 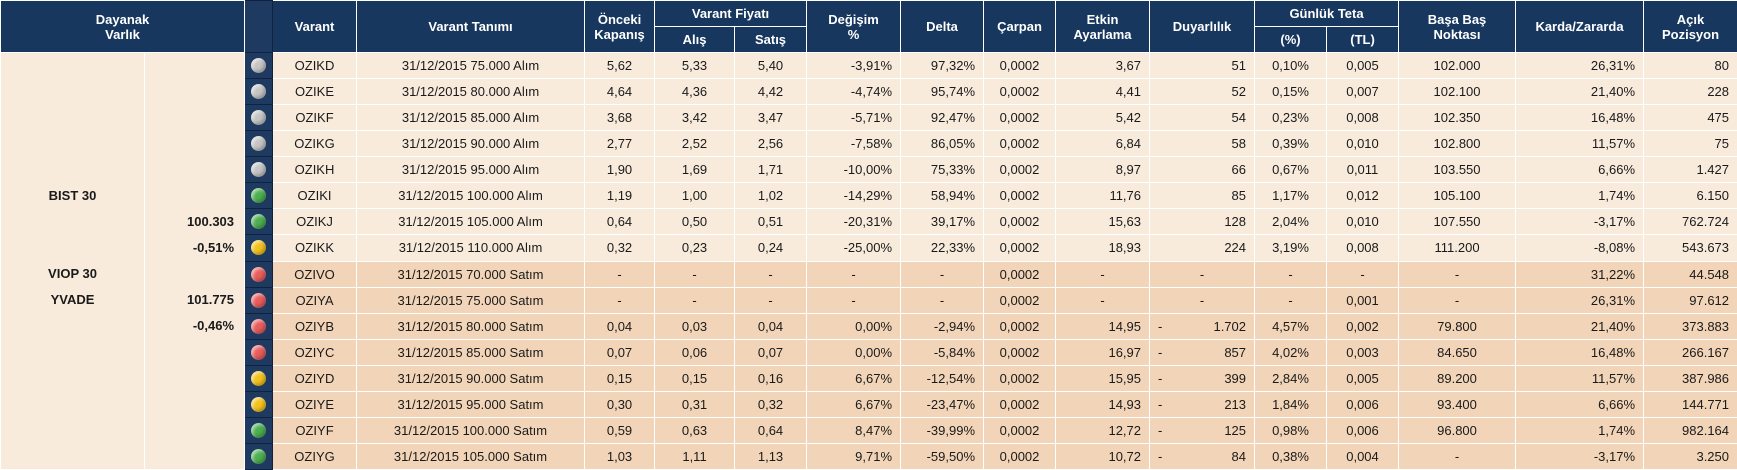 What do you see at coordinates (771, 39) in the screenshot?
I see `header-cell: Satış` at bounding box center [771, 39].